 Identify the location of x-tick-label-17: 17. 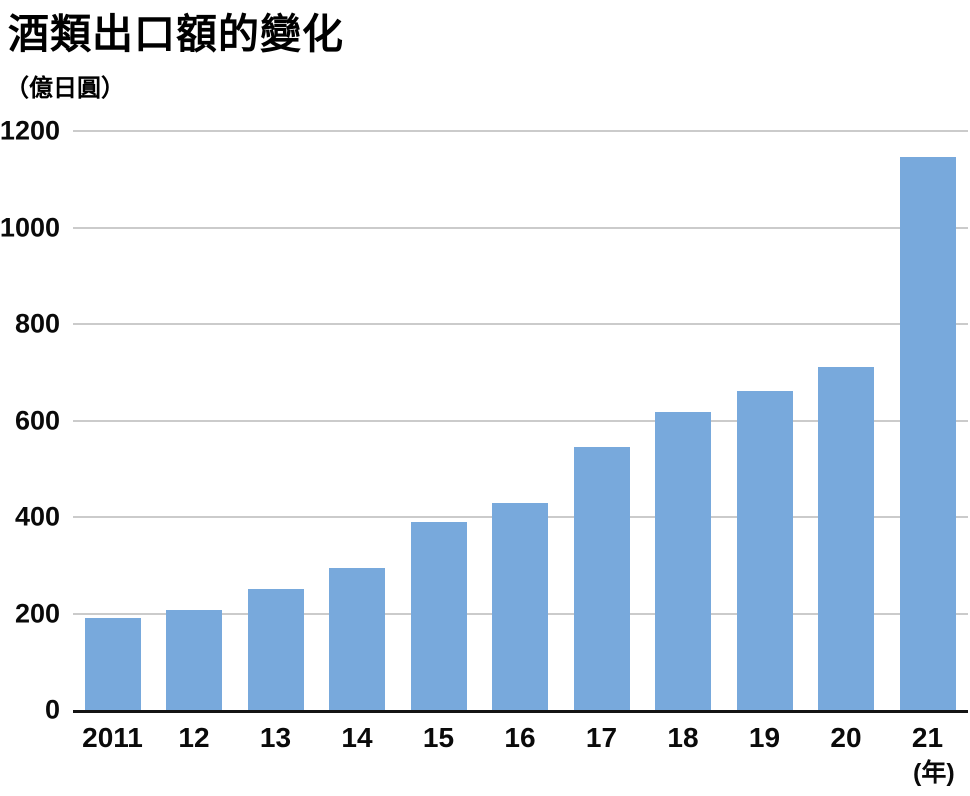
(601, 737).